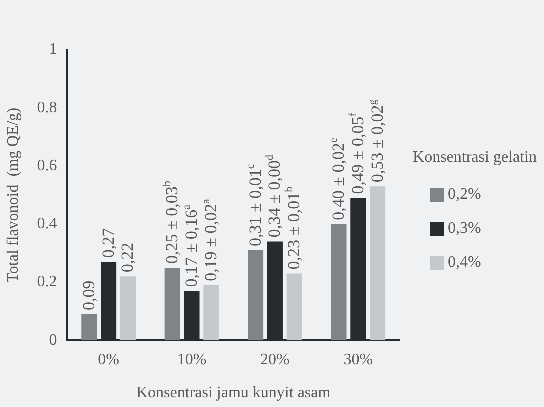  Describe the element at coordinates (109, 359) in the screenshot. I see `x-tick-label: 0%` at that location.